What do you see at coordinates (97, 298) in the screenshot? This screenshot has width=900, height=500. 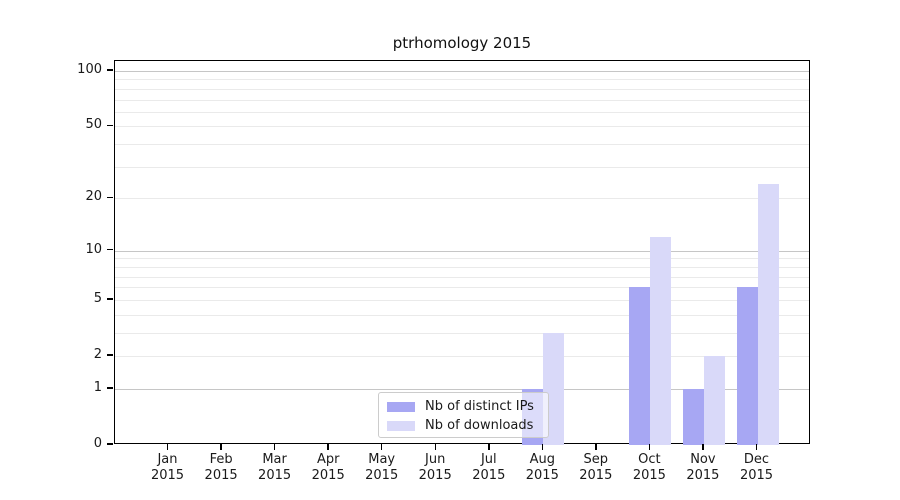 I see `y-tick-label-5: 5` at bounding box center [97, 298].